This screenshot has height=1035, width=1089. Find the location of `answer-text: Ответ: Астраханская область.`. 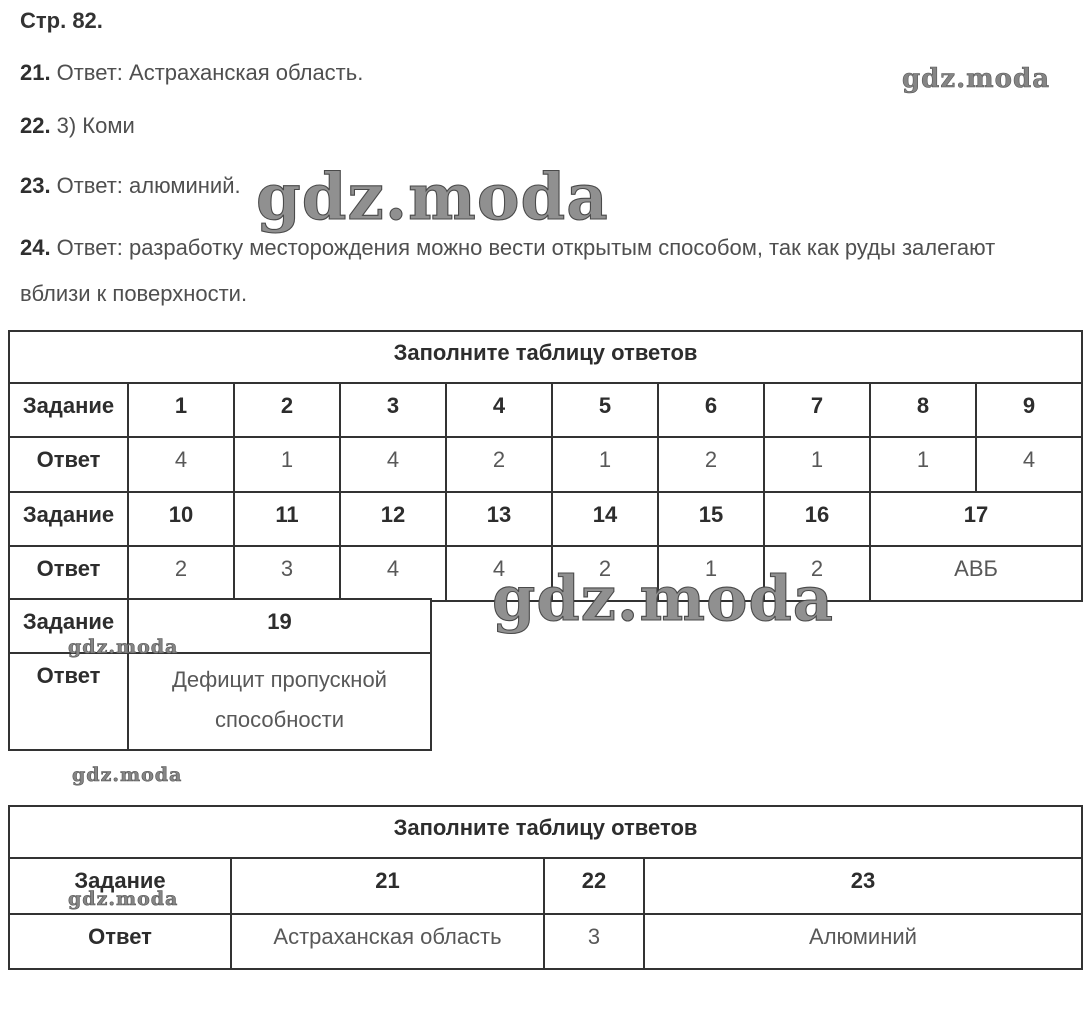

answer-text: Ответ: Астраханская область. is located at coordinates (210, 72).